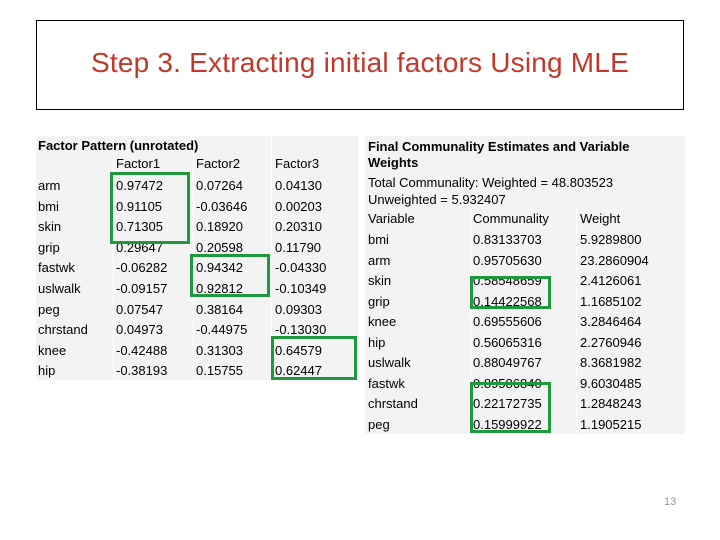 This screenshot has height=540, width=720. What do you see at coordinates (138, 163) in the screenshot?
I see `header-factor1: Factor1` at bounding box center [138, 163].